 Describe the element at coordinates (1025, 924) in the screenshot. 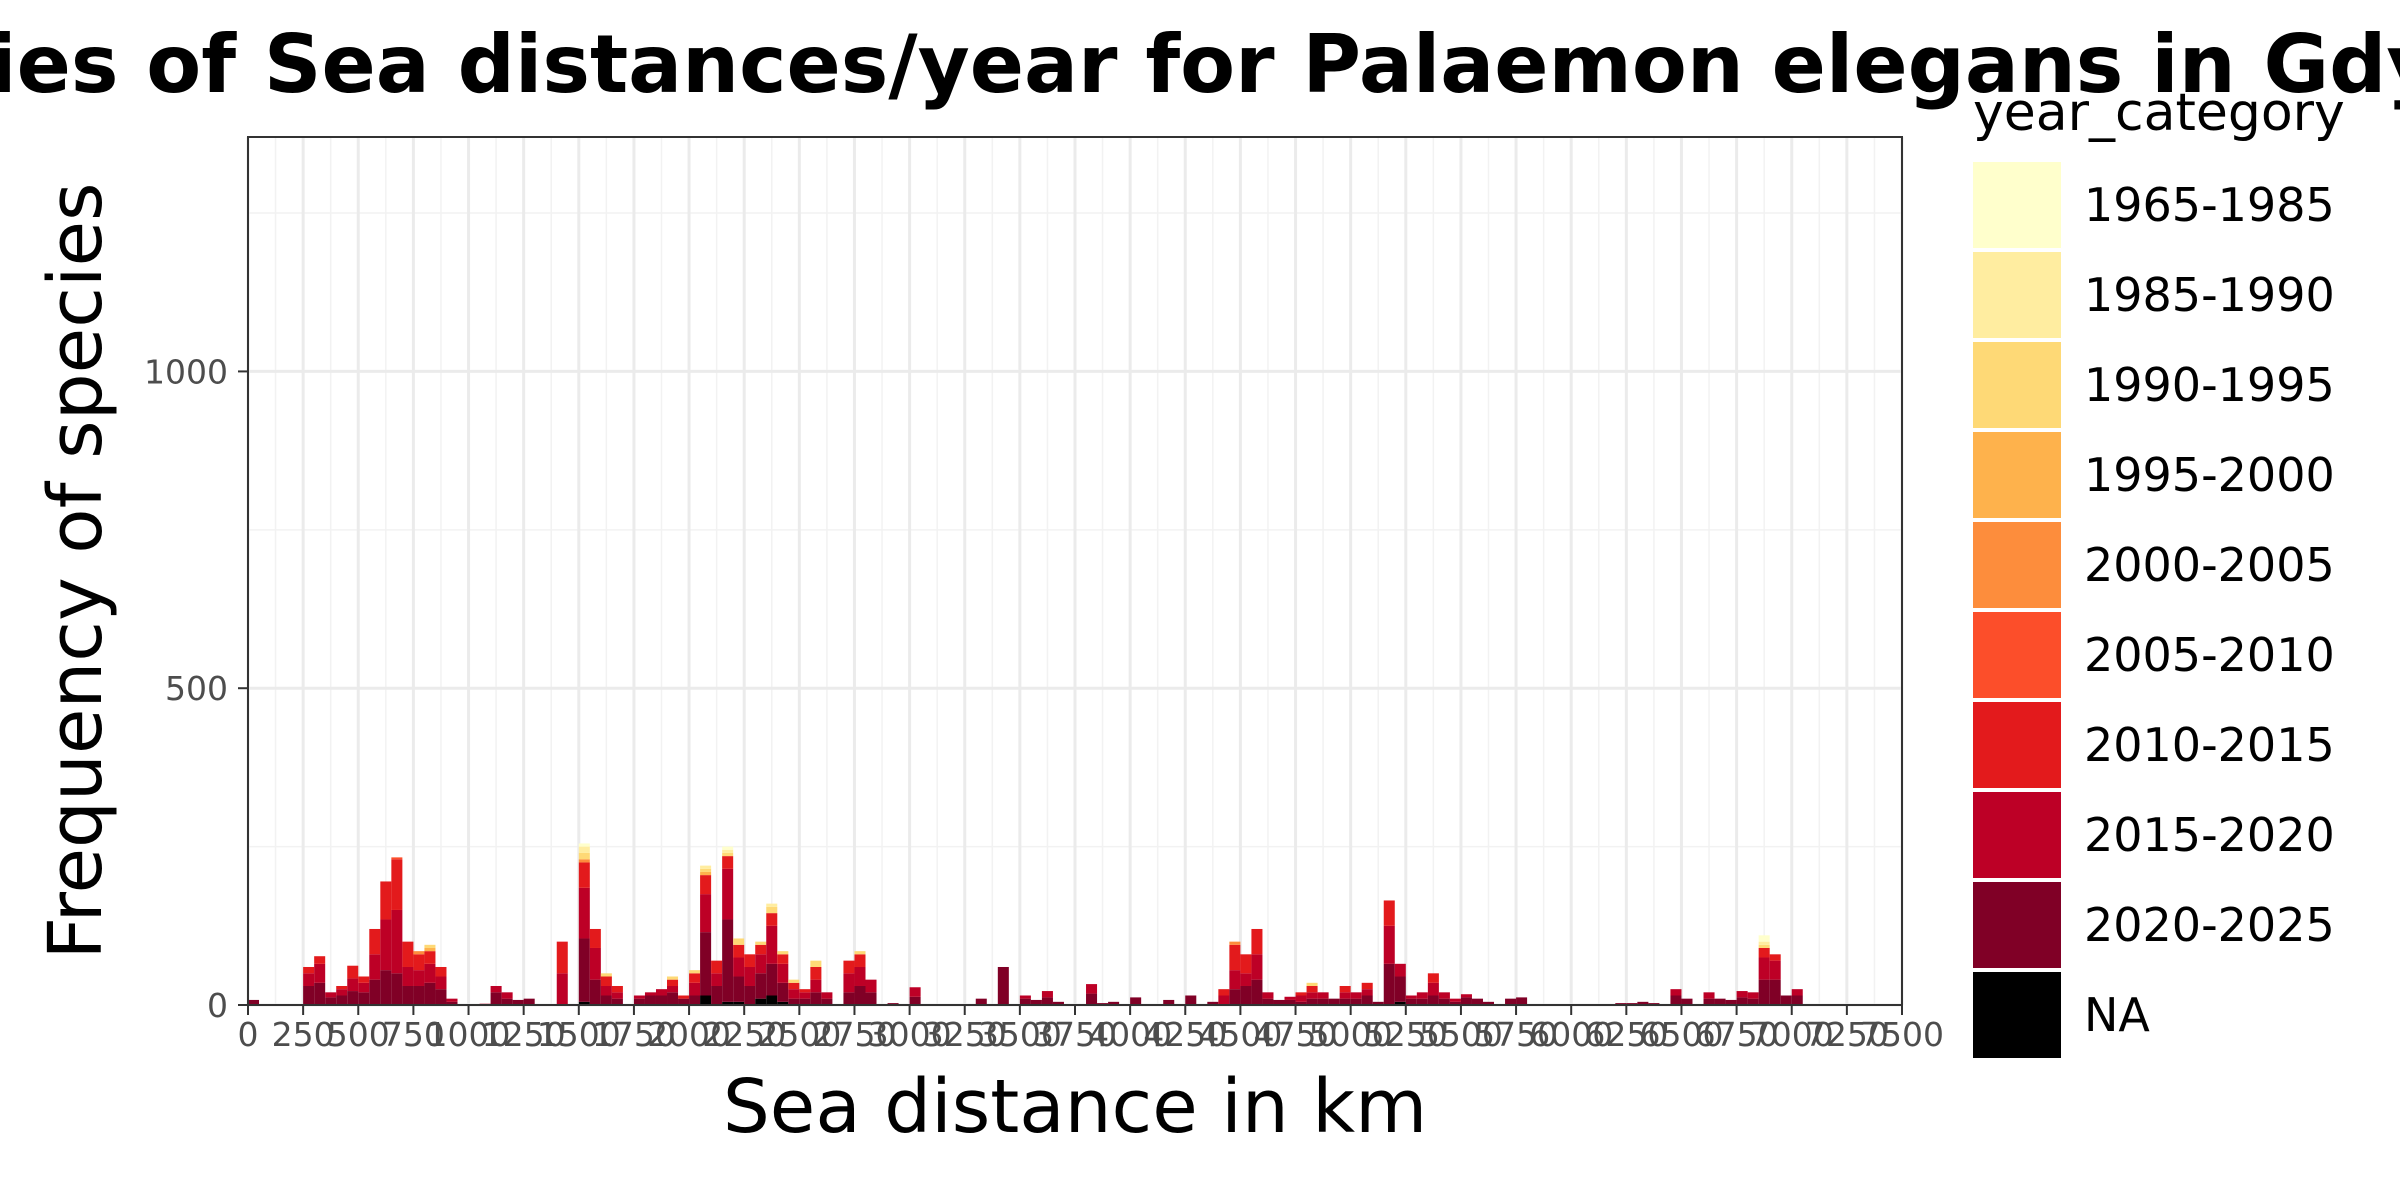

I see `bars` at that location.